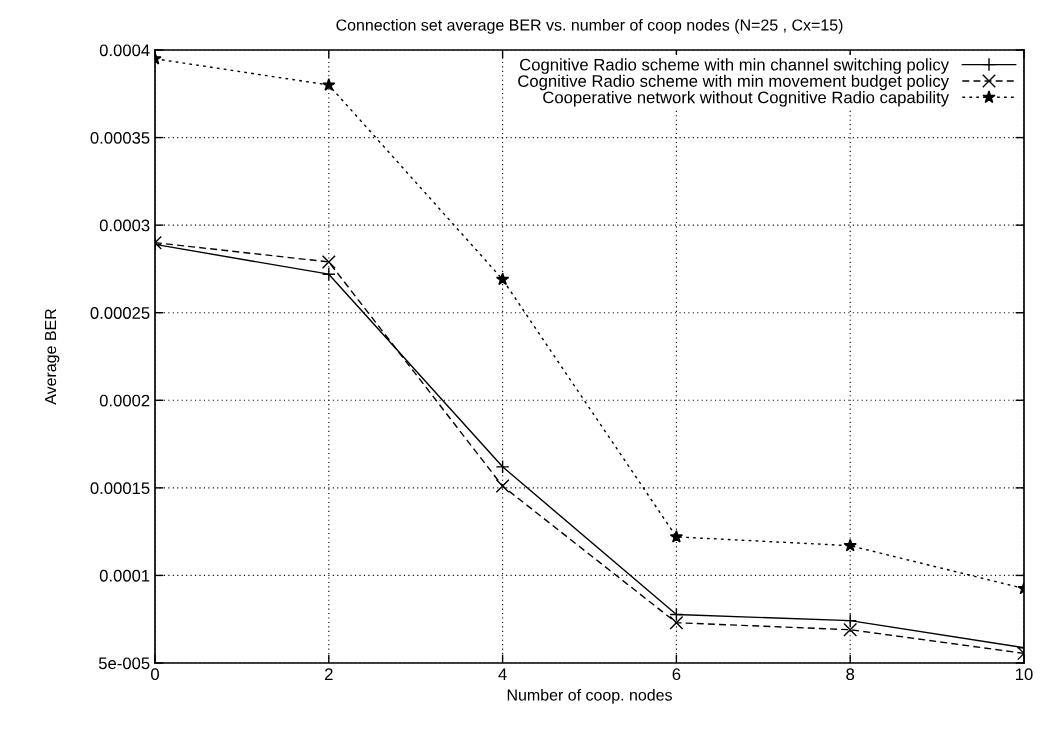 The height and width of the screenshot is (731, 1043). Describe the element at coordinates (52, 356) in the screenshot. I see `y-axis-title: Average BER` at that location.